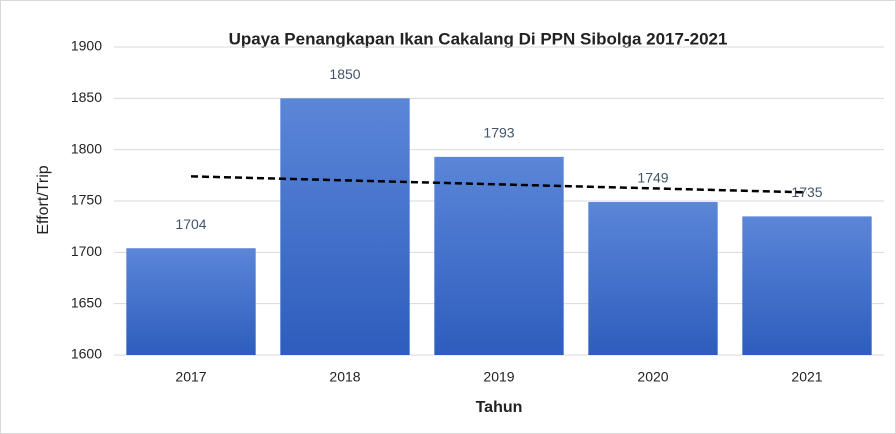  Describe the element at coordinates (806, 192) in the screenshot. I see `data-label: 1735` at that location.